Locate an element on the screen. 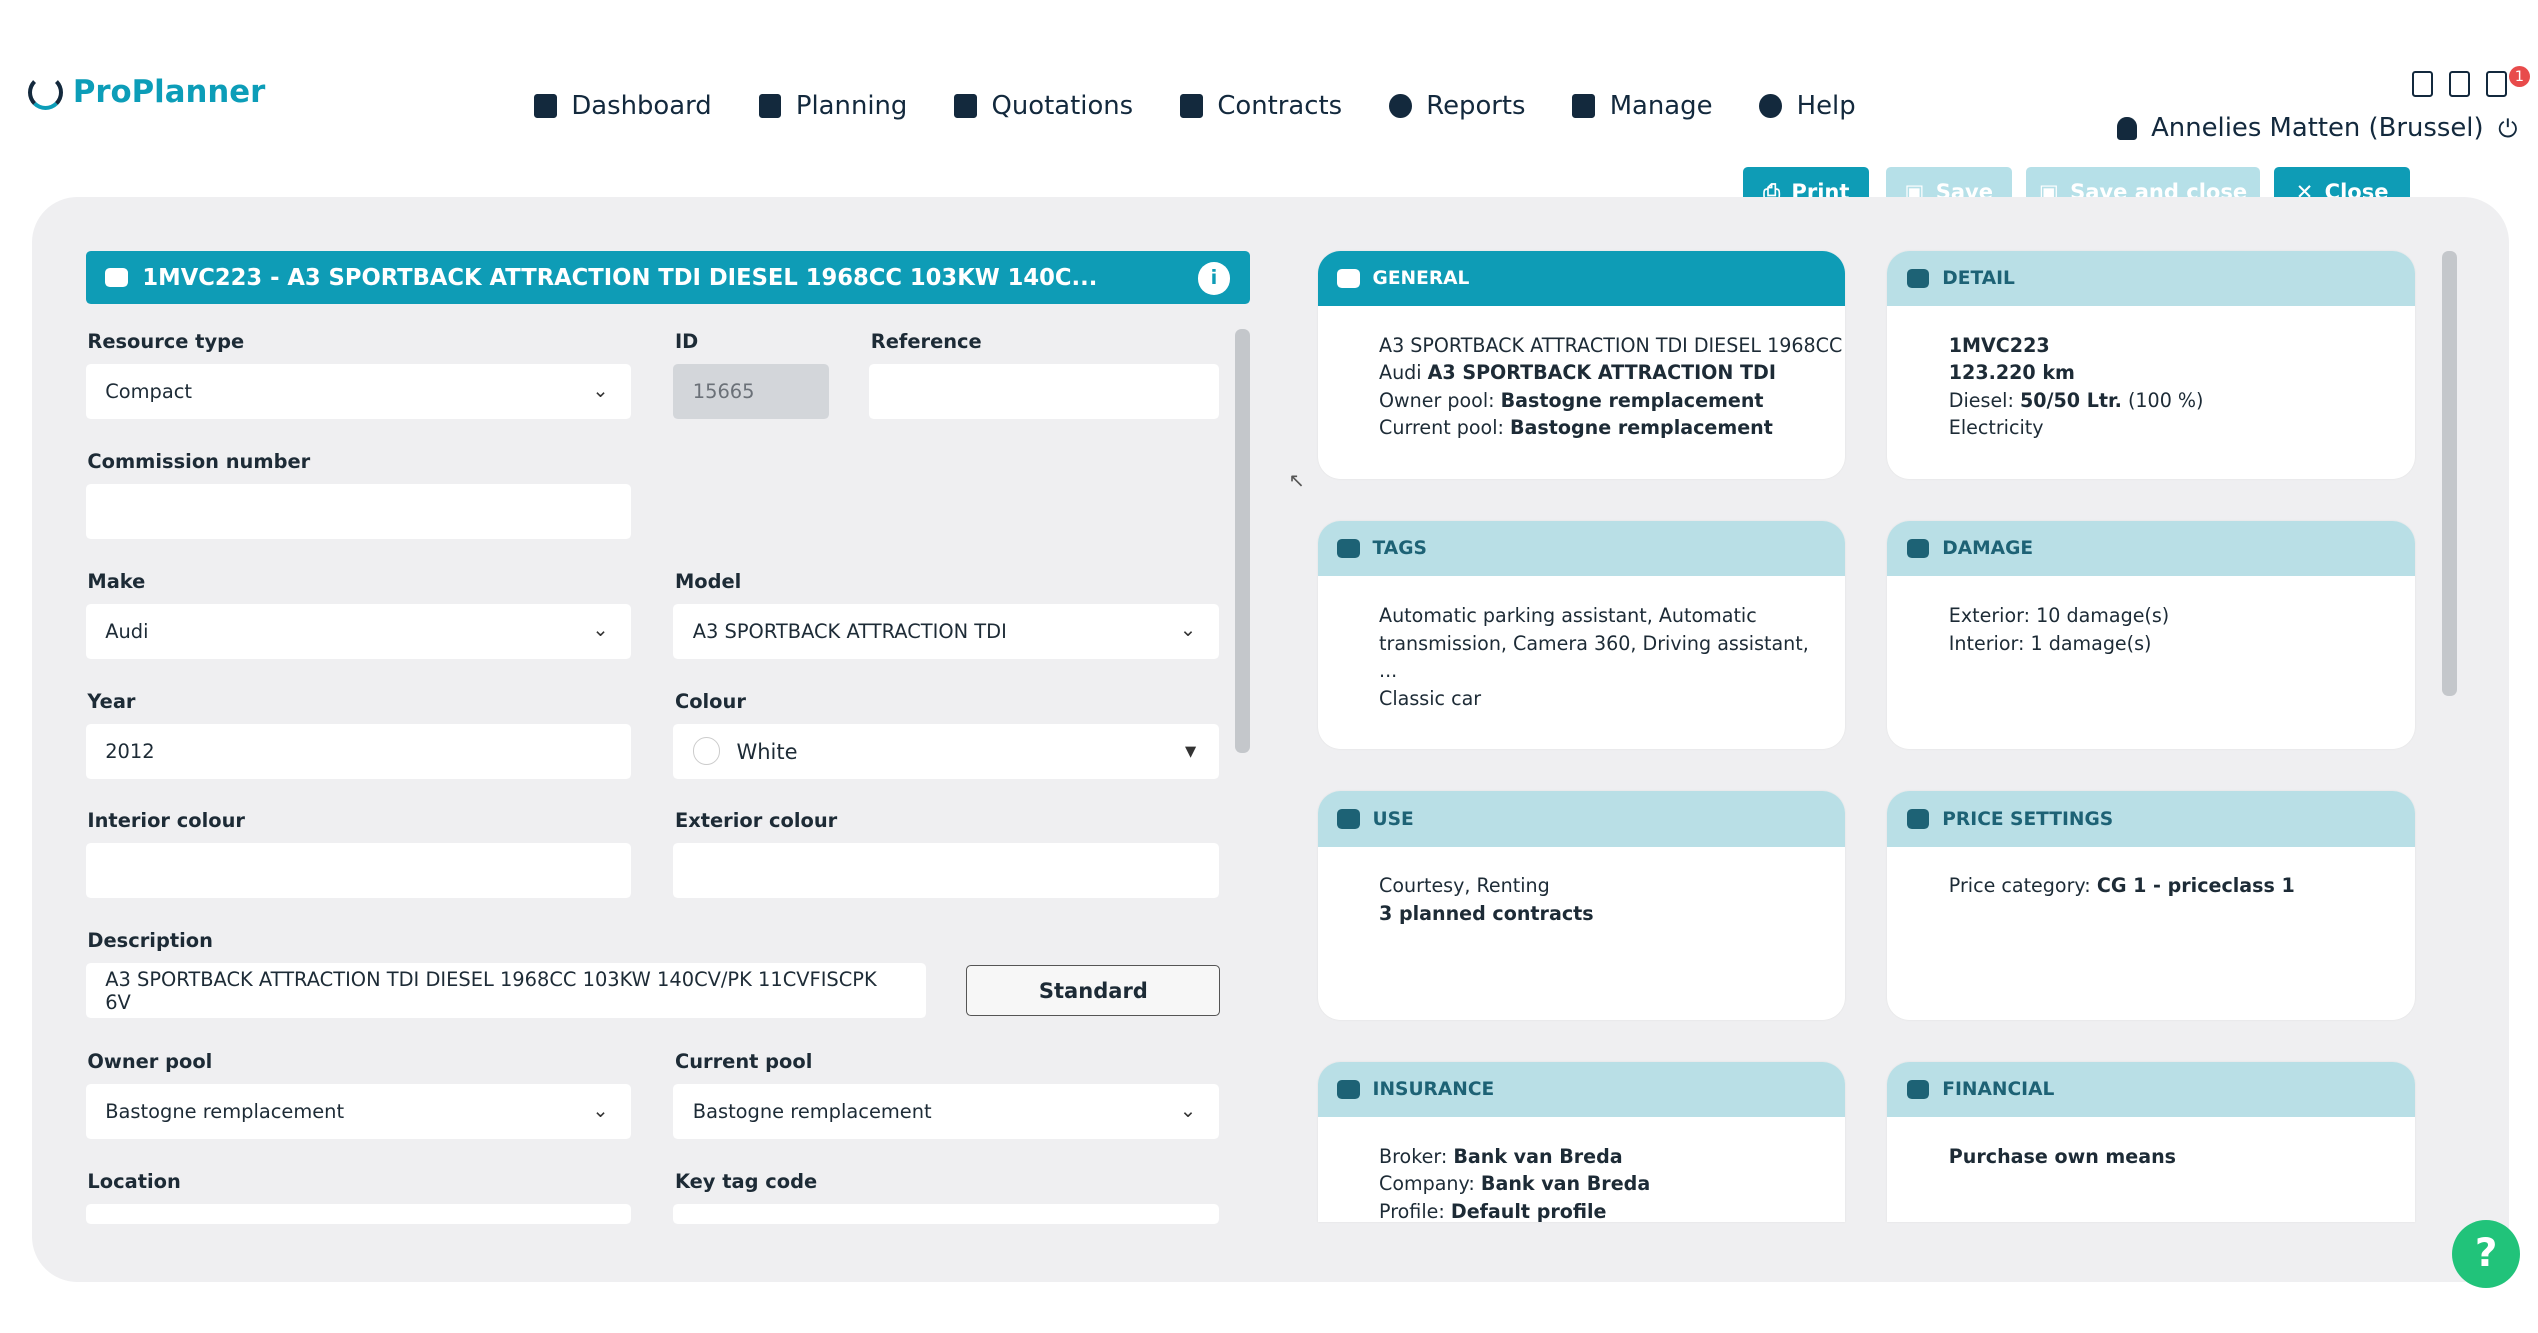  item-value: Bastogne remplacement is located at coordinates (1632, 400).